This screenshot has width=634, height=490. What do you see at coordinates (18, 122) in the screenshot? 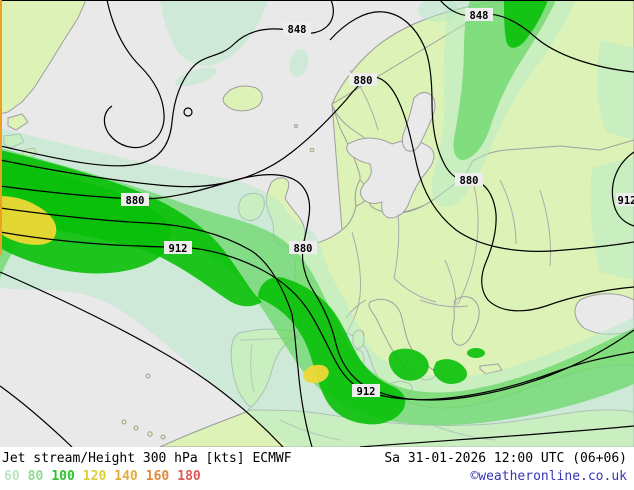
I see `land-greenland-isle1` at bounding box center [18, 122].